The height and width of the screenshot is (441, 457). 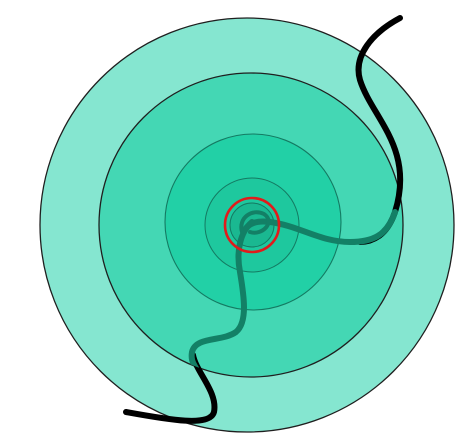 What do you see at coordinates (170, 388) in the screenshot?
I see `lower-left-path-outer` at bounding box center [170, 388].